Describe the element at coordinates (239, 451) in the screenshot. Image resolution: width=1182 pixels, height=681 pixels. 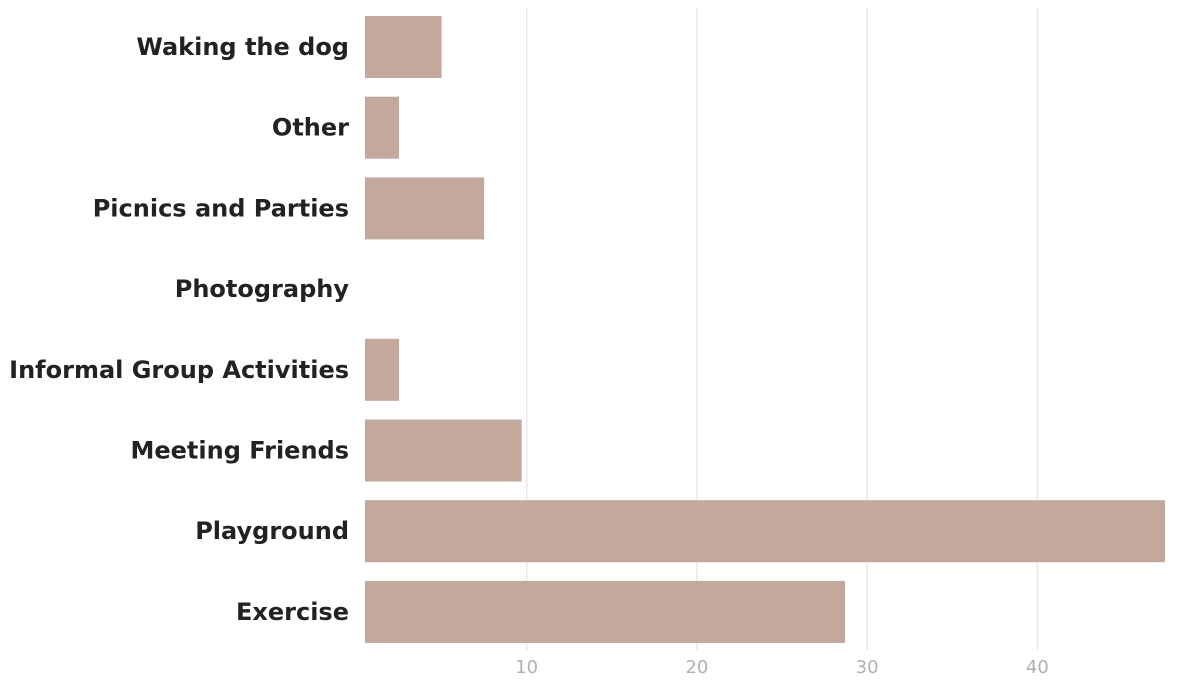
I see `category-label: Meeting Friends` at that location.